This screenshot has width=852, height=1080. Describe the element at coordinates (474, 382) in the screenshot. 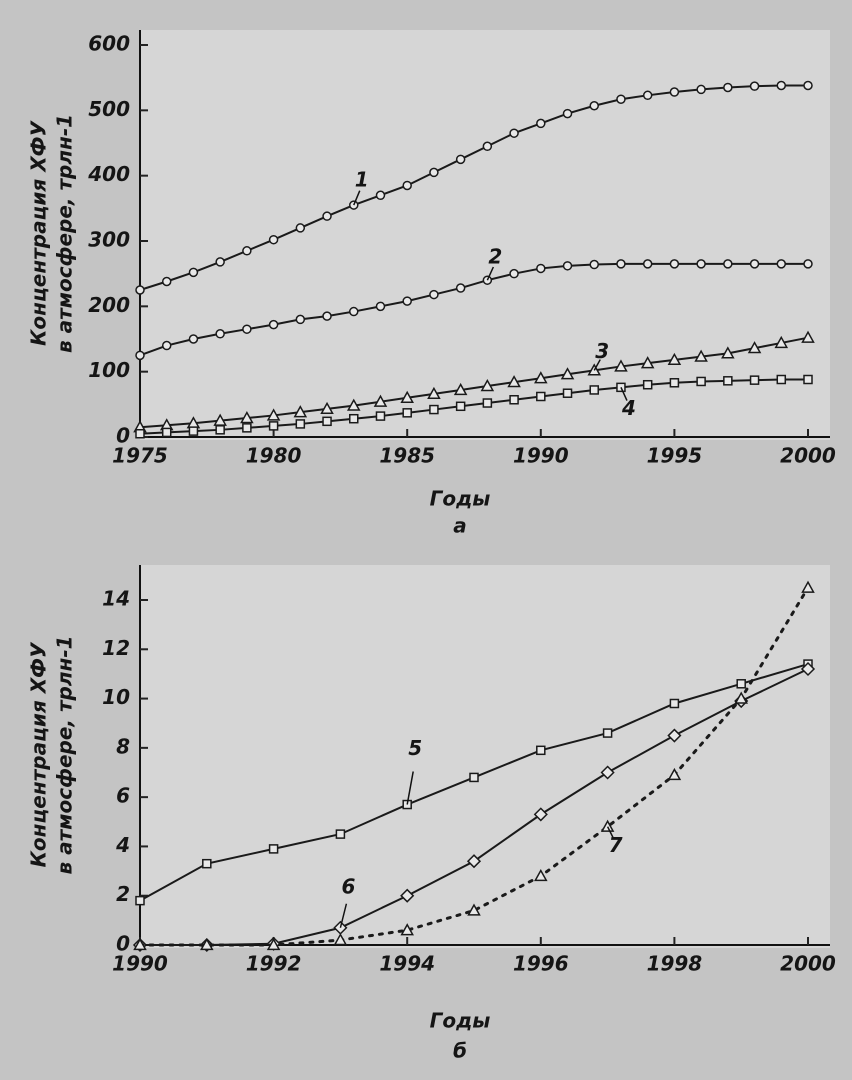

I see `series-line` at that location.